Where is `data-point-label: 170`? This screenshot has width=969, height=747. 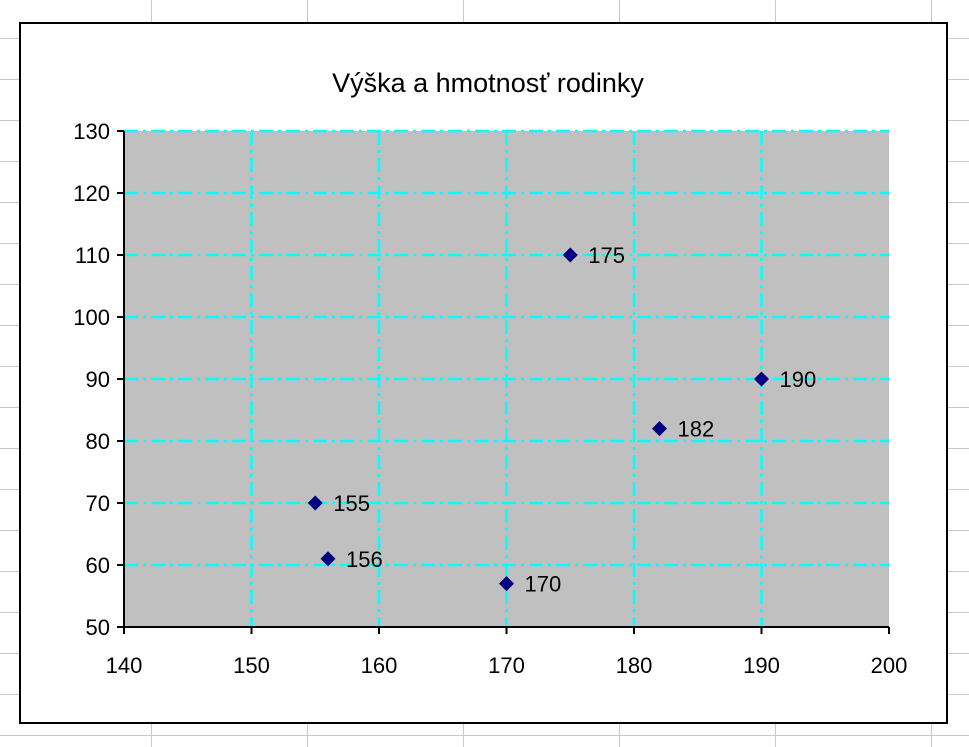
data-point-label: 170 is located at coordinates (543, 584).